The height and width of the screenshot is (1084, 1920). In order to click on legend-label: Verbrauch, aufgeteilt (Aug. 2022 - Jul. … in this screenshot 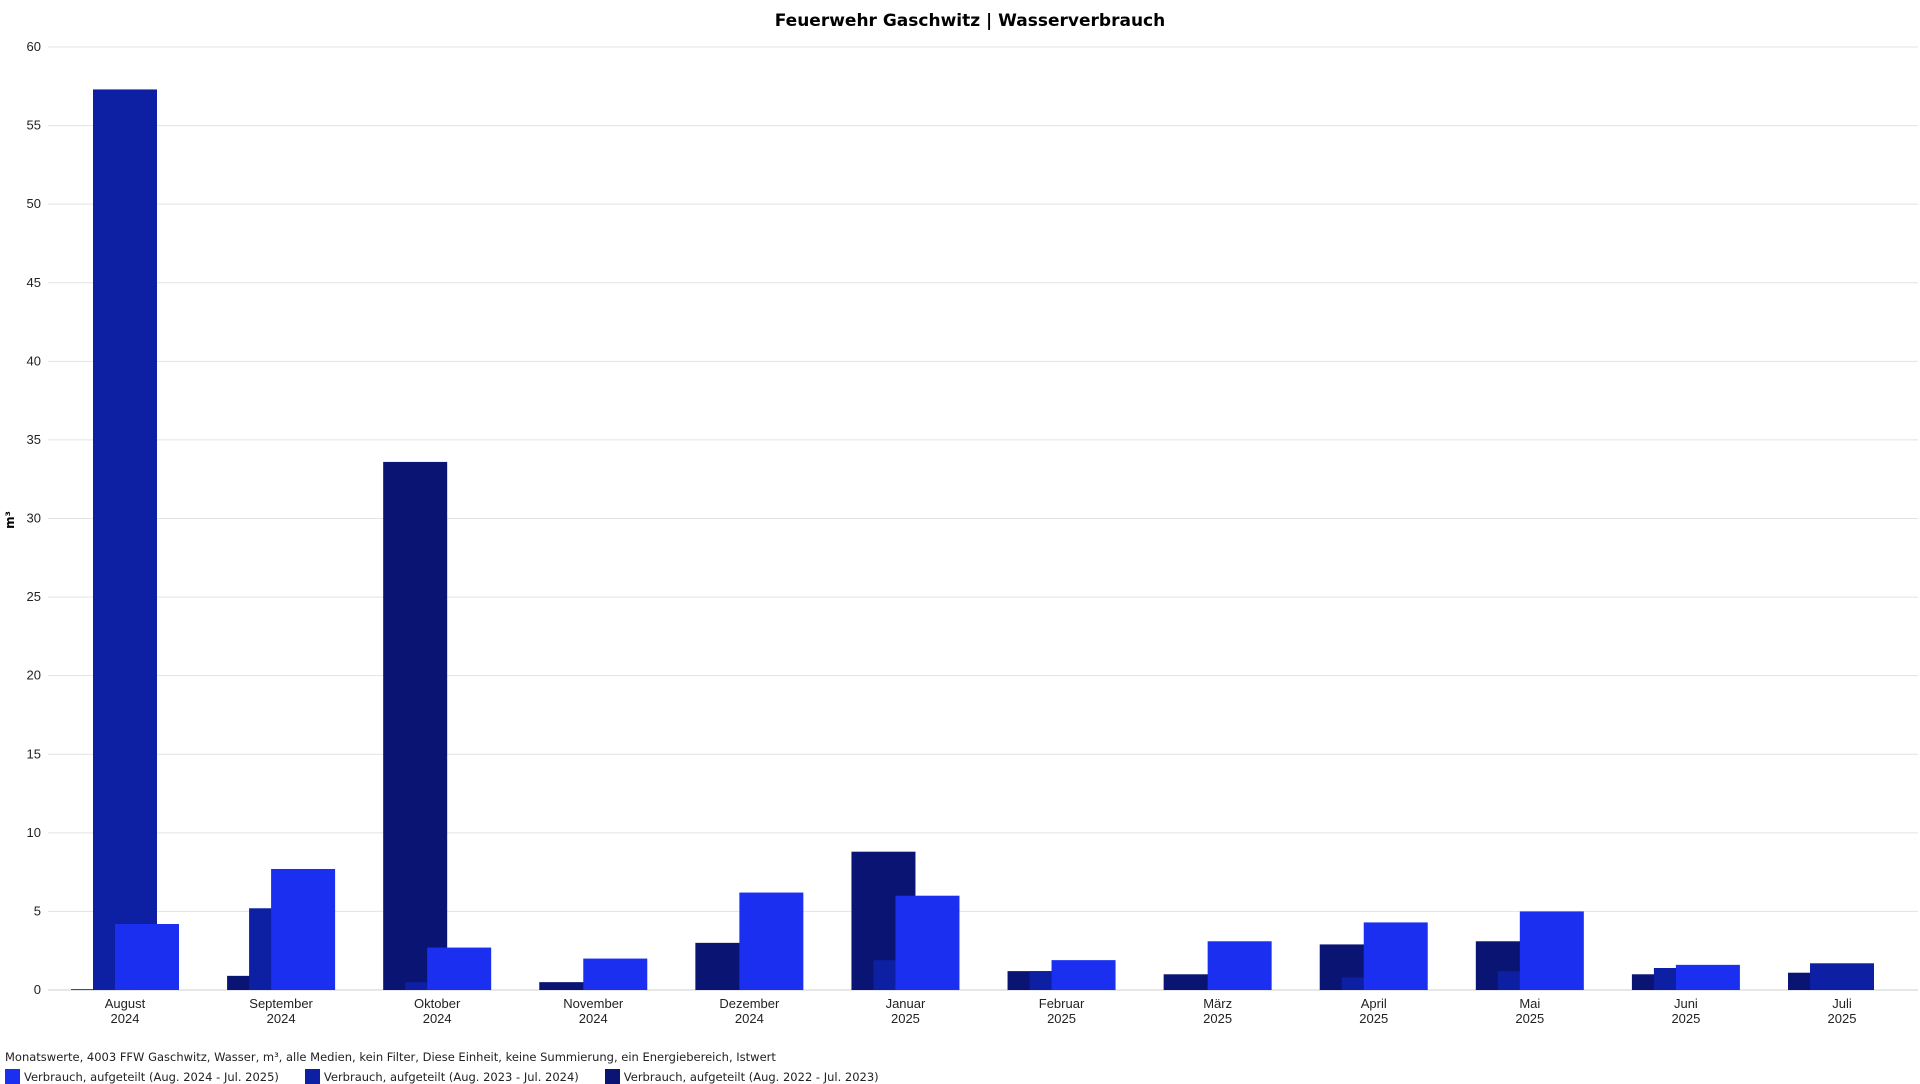, I will do `click(751, 1076)`.